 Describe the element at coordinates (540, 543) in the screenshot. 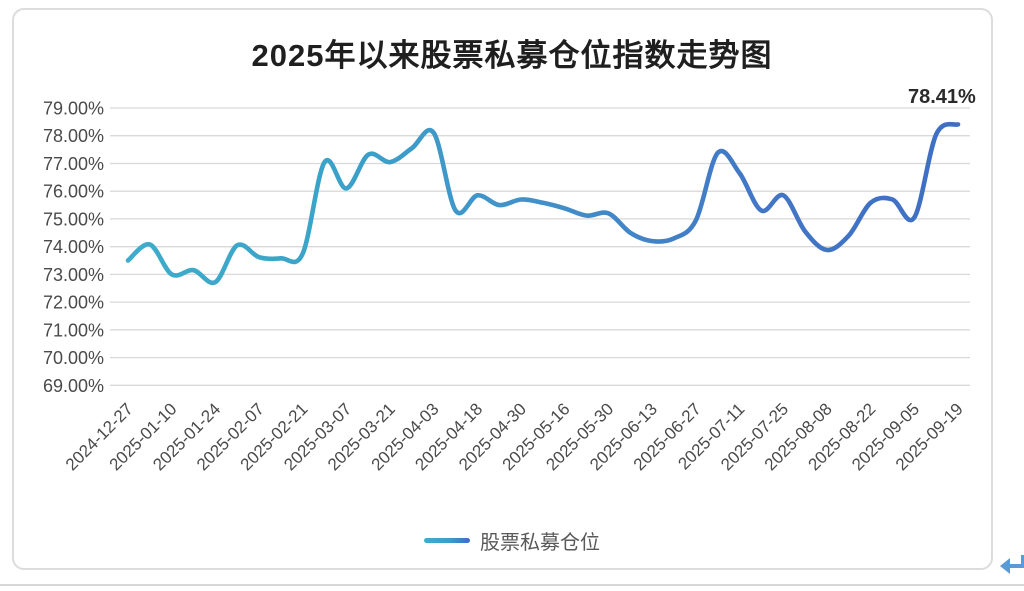

I see `legend-series-label: 股票私募仓位` at that location.